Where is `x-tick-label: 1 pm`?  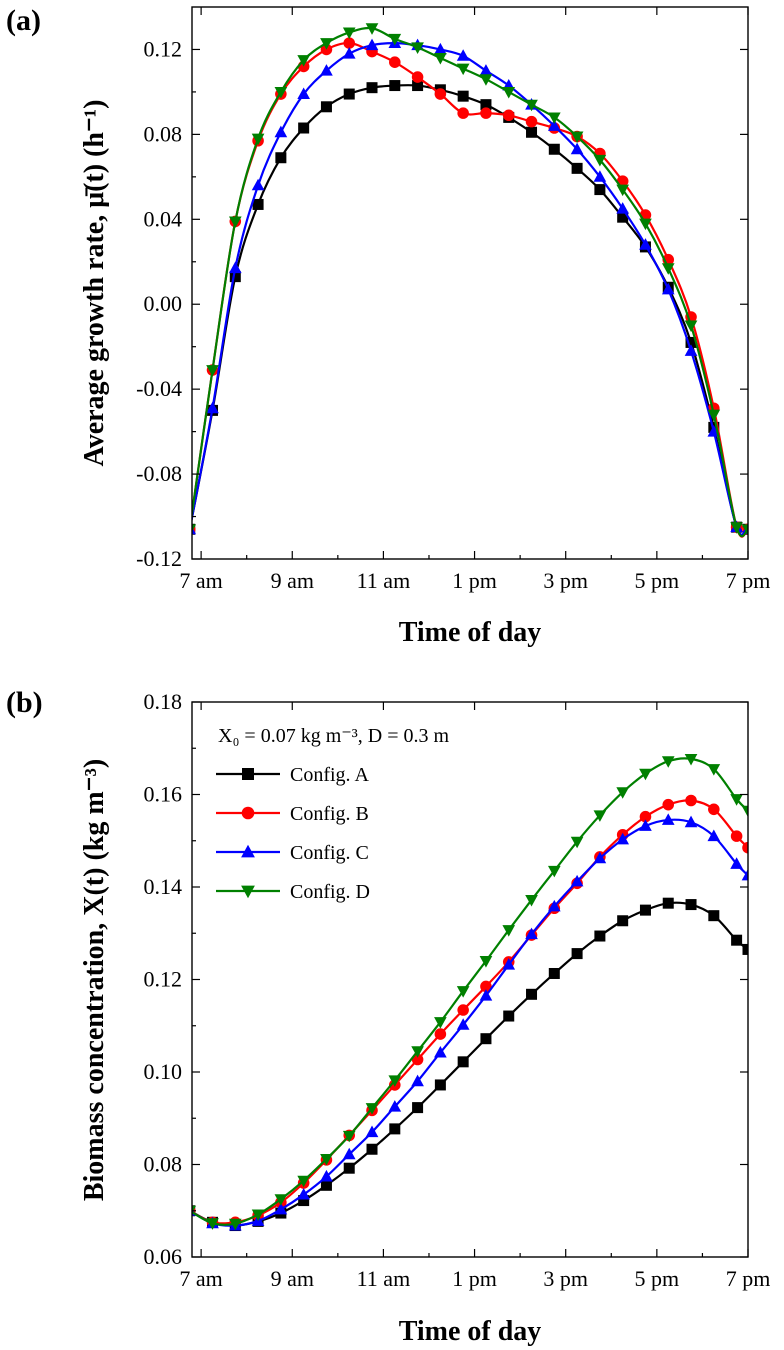 x-tick-label: 1 pm is located at coordinates (474, 1278).